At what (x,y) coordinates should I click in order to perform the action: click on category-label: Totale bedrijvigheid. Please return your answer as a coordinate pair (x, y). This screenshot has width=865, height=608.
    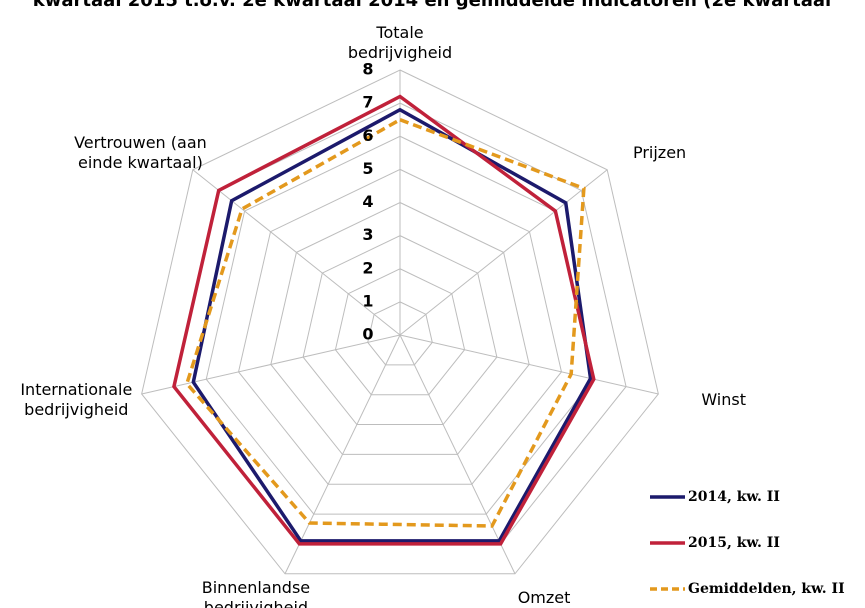
    Looking at the image, I should click on (400, 42).